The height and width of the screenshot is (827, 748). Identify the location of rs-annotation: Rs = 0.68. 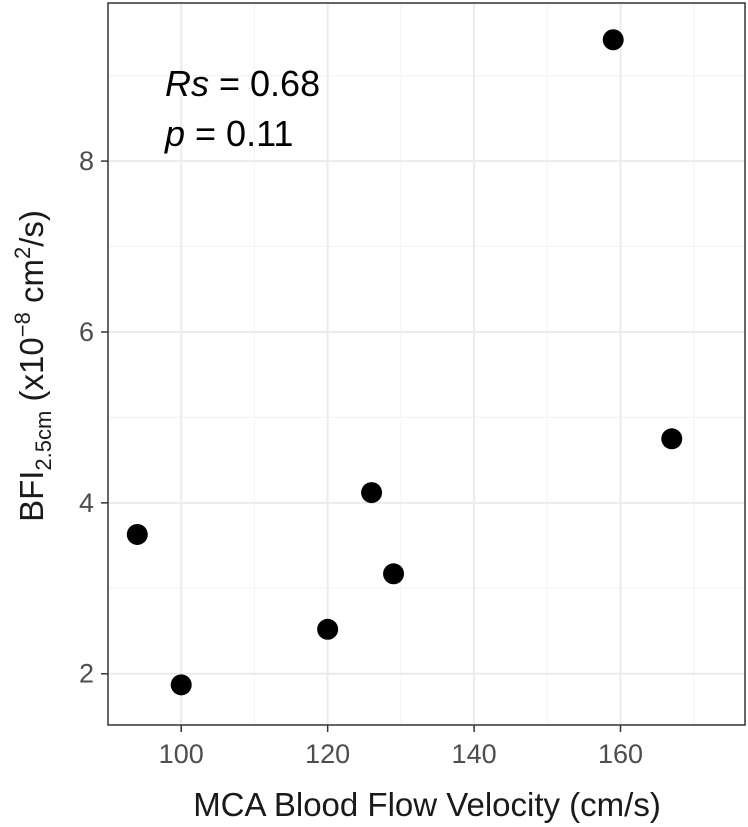
(242, 83).